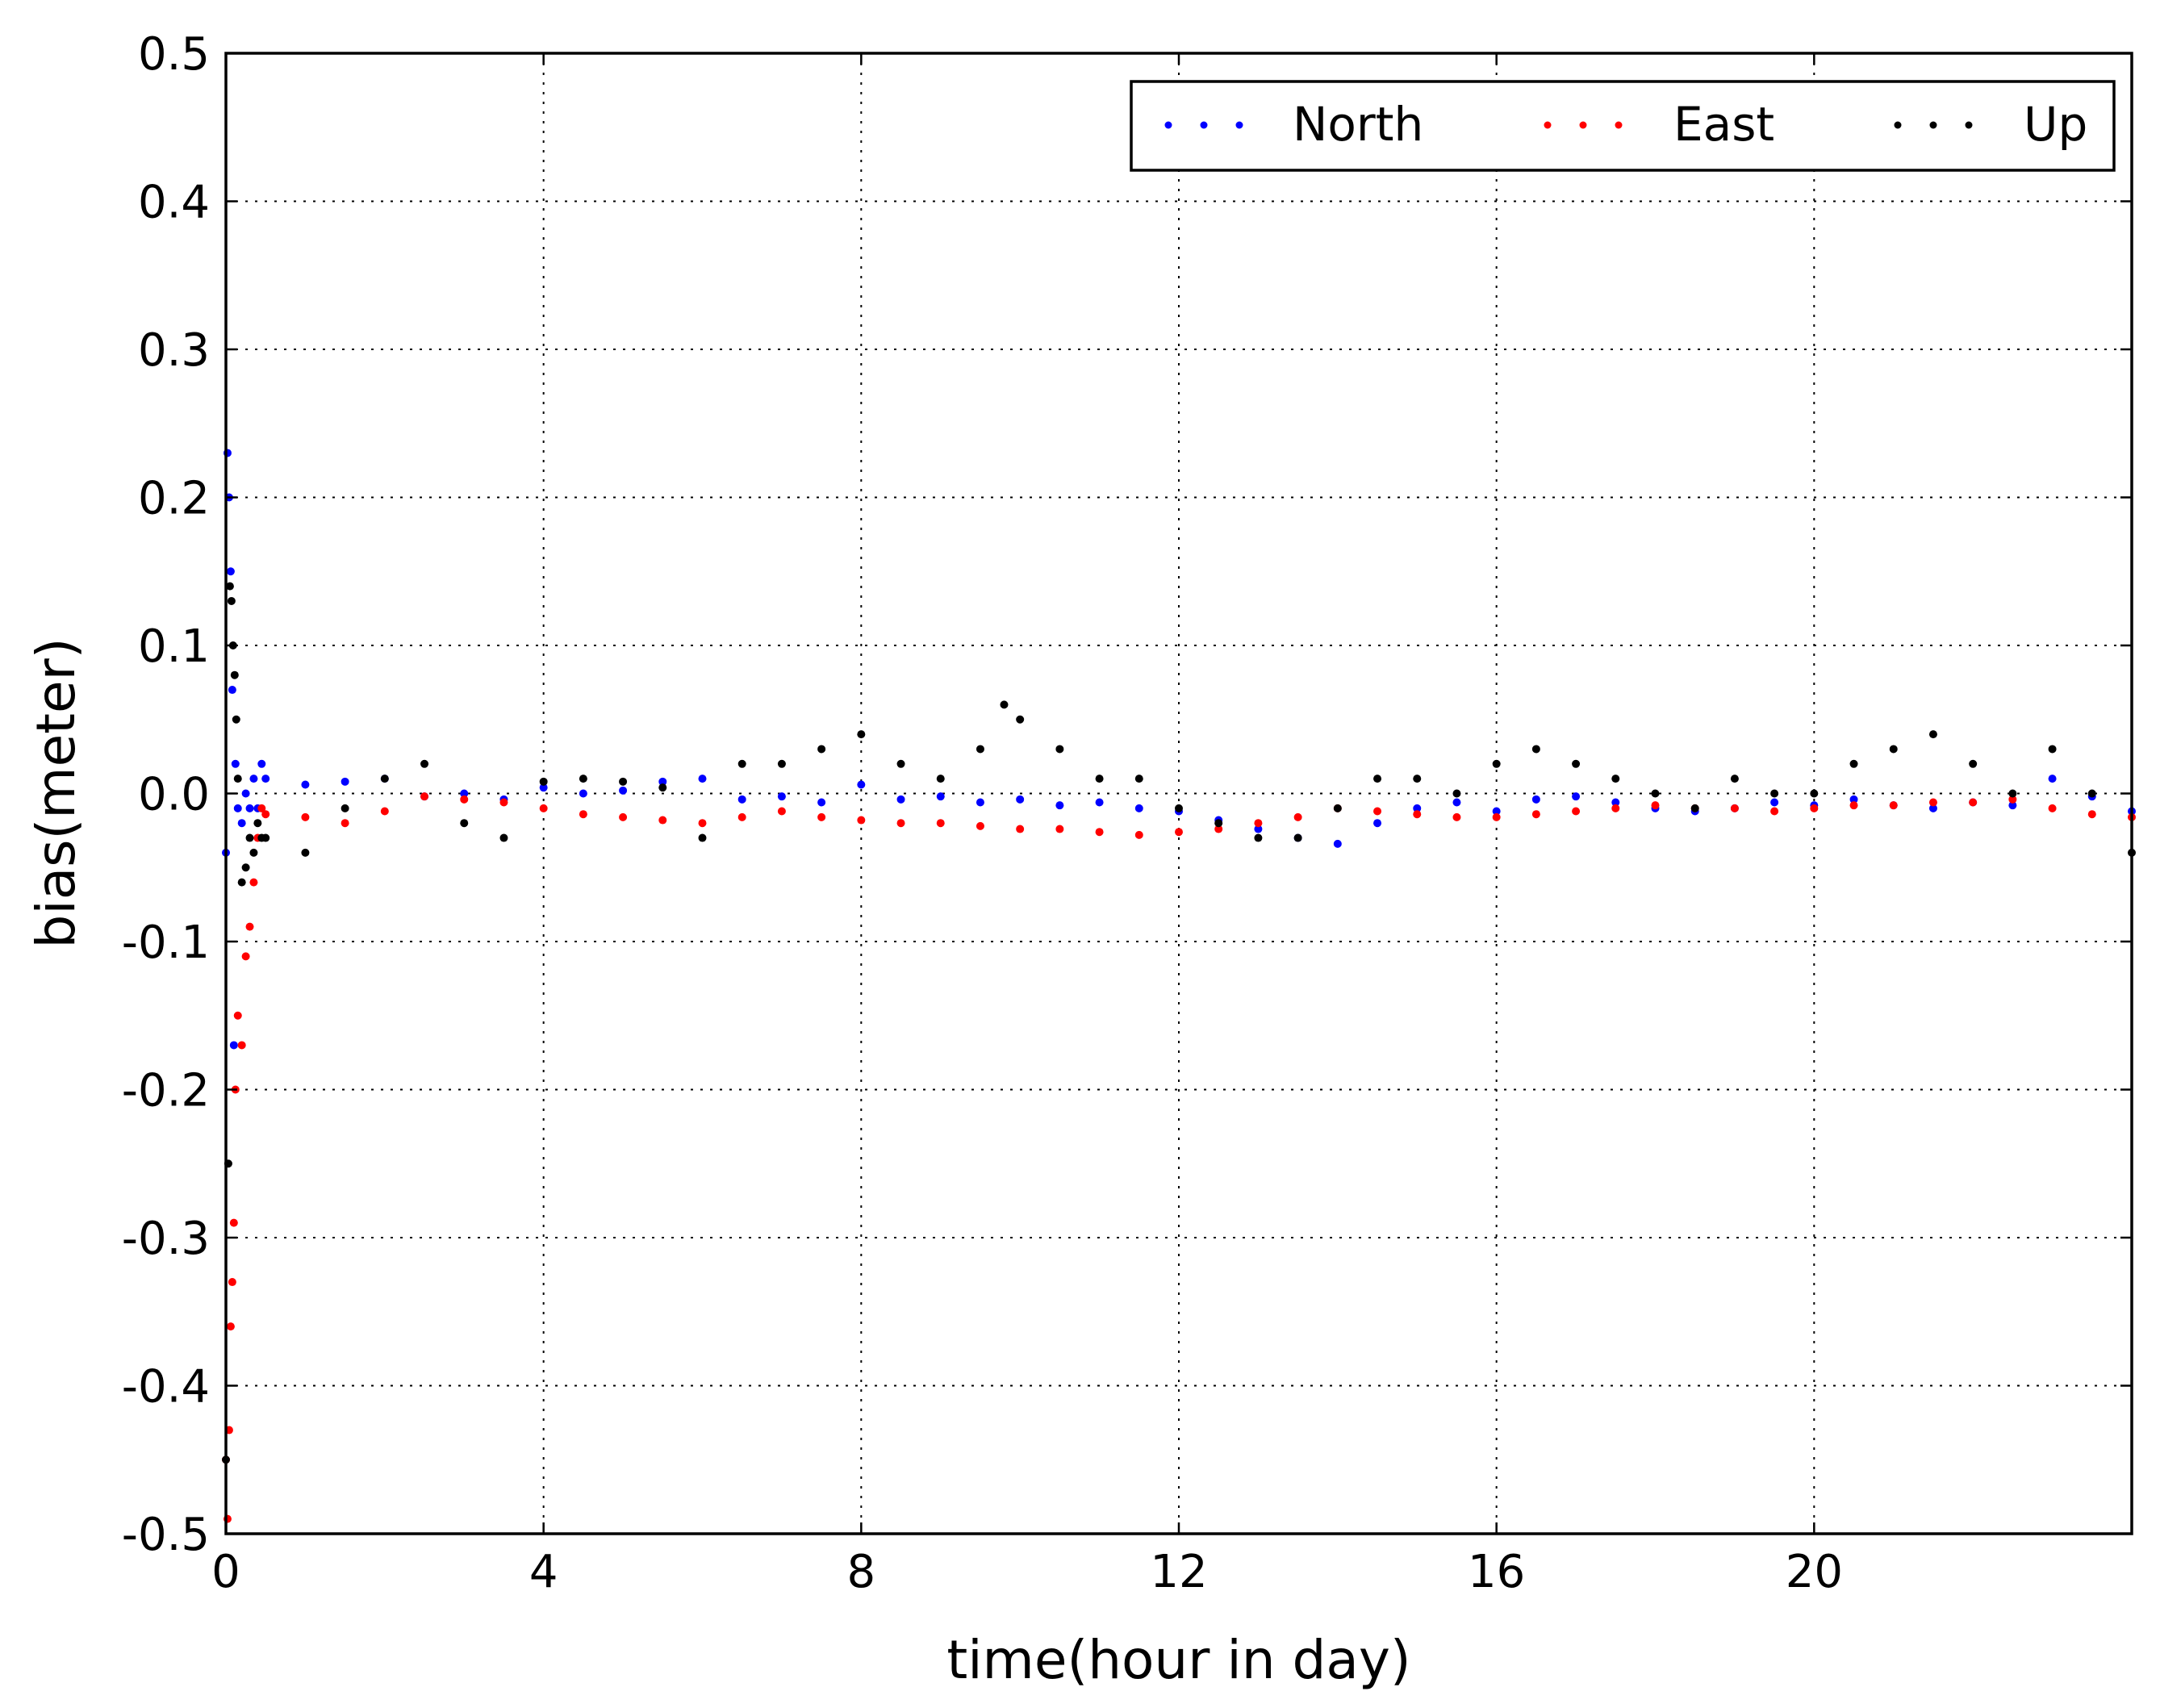 This screenshot has width=2160, height=1708. I want to click on x-tick-label: 4, so click(543, 1572).